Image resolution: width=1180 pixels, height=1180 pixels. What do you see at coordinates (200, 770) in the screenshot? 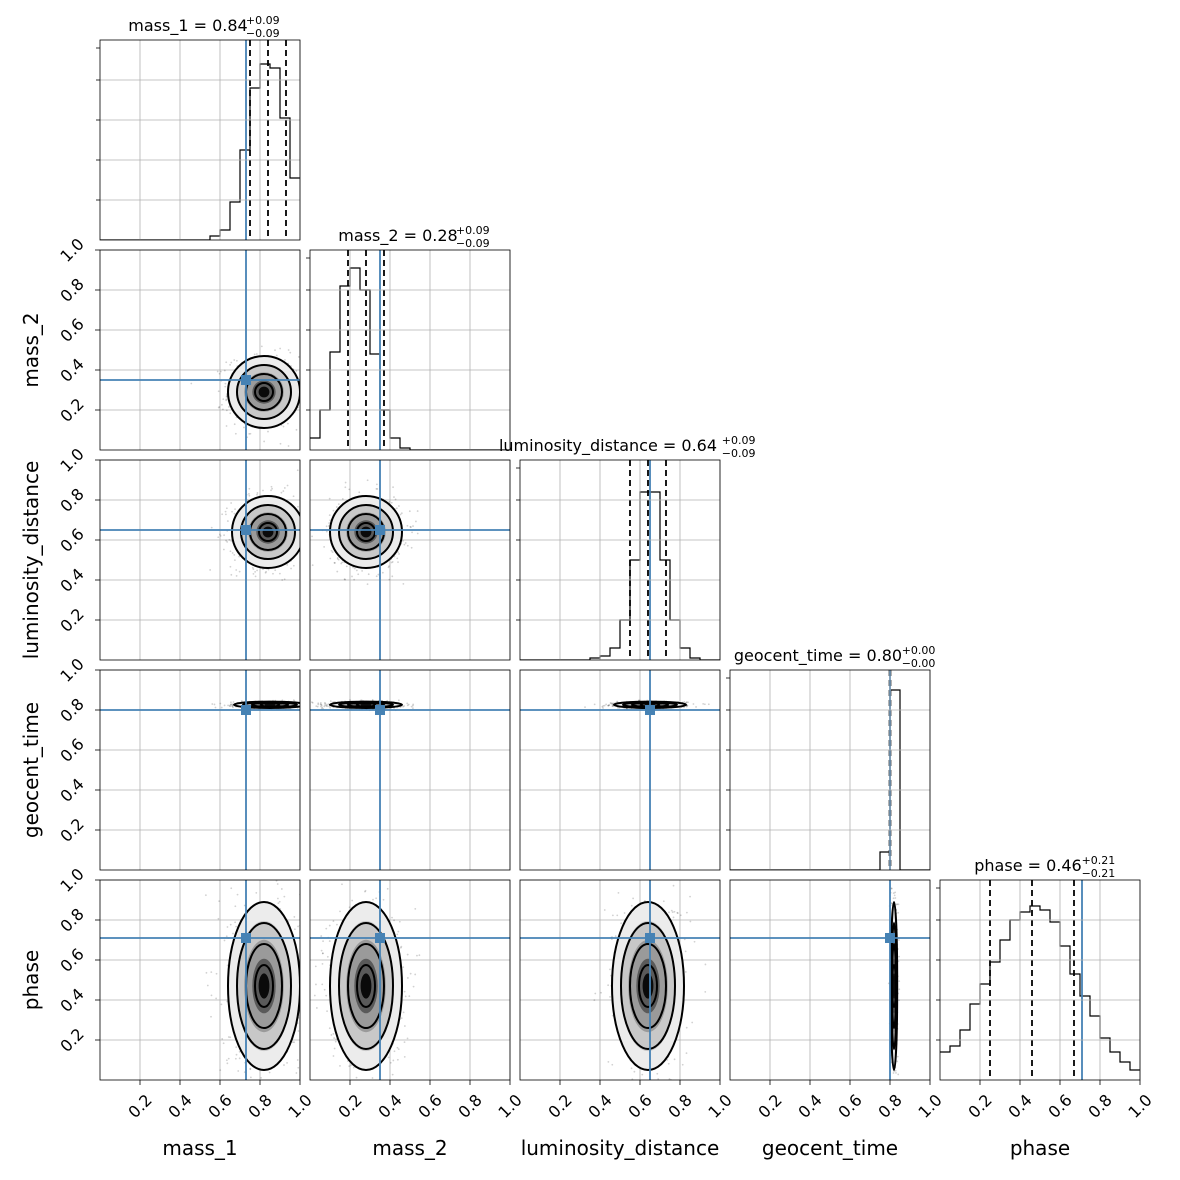
I see `panel-mass_1-vs-geocent_time` at bounding box center [200, 770].